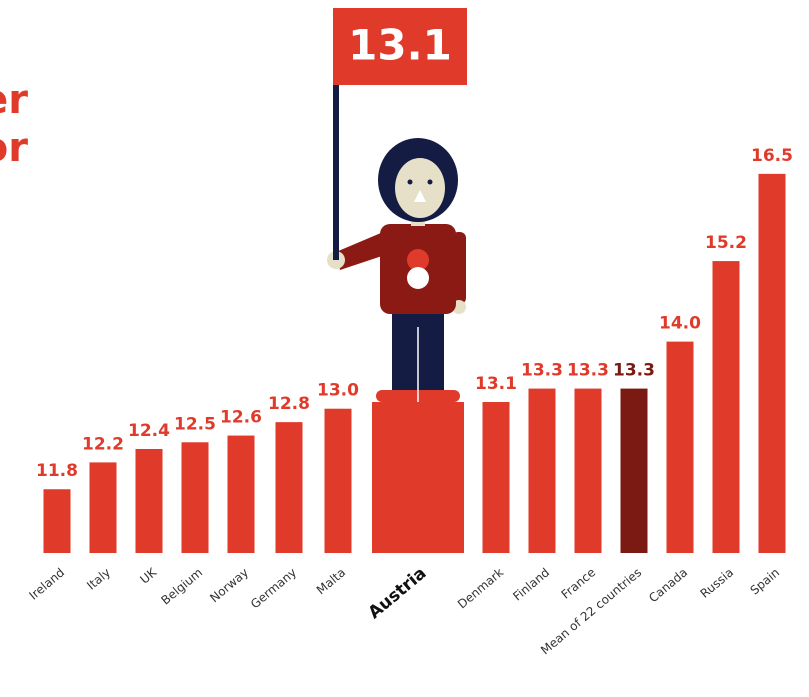  What do you see at coordinates (396, 270) in the screenshot?
I see `person` at bounding box center [396, 270].